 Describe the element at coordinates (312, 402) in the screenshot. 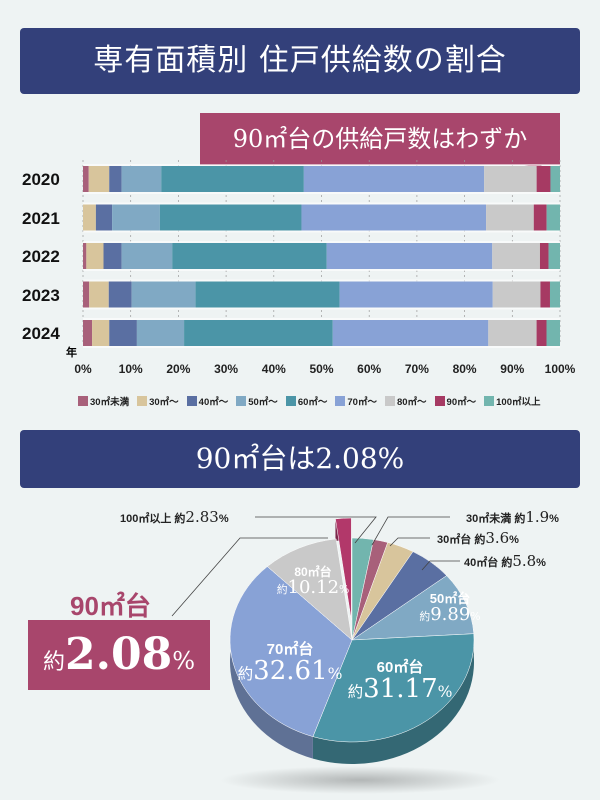

I see `legend-label: 60㎡～` at that location.